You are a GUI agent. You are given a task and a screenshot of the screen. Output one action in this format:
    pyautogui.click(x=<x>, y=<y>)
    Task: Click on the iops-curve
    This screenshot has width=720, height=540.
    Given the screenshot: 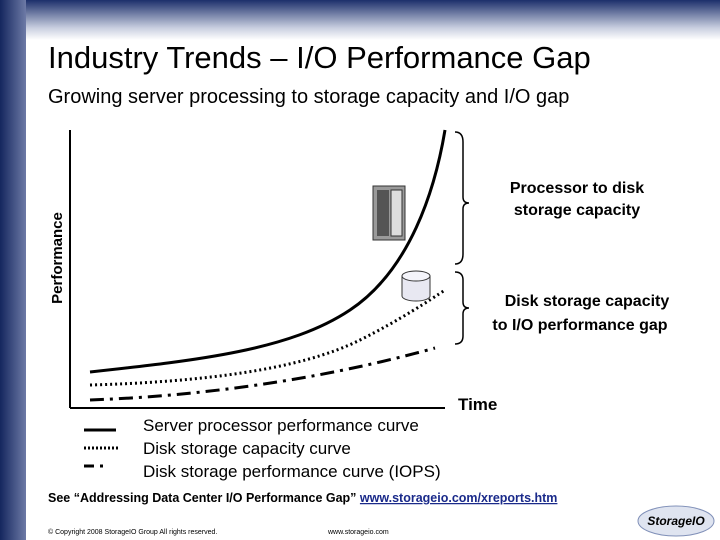 What is the action you would take?
    pyautogui.click(x=262, y=374)
    